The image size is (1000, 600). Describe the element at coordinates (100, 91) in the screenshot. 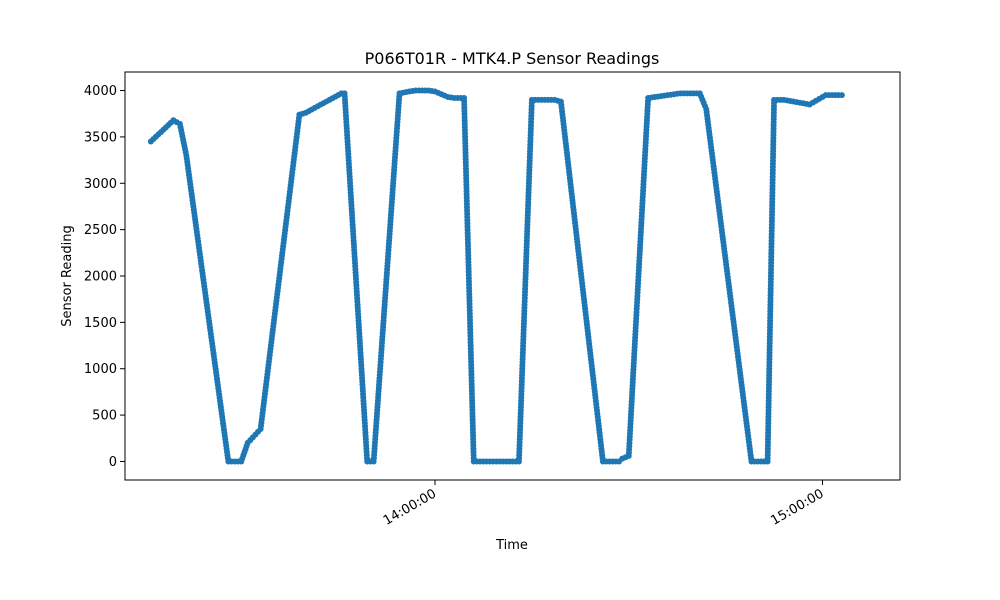

I see `y-tick-label: 4000` at that location.